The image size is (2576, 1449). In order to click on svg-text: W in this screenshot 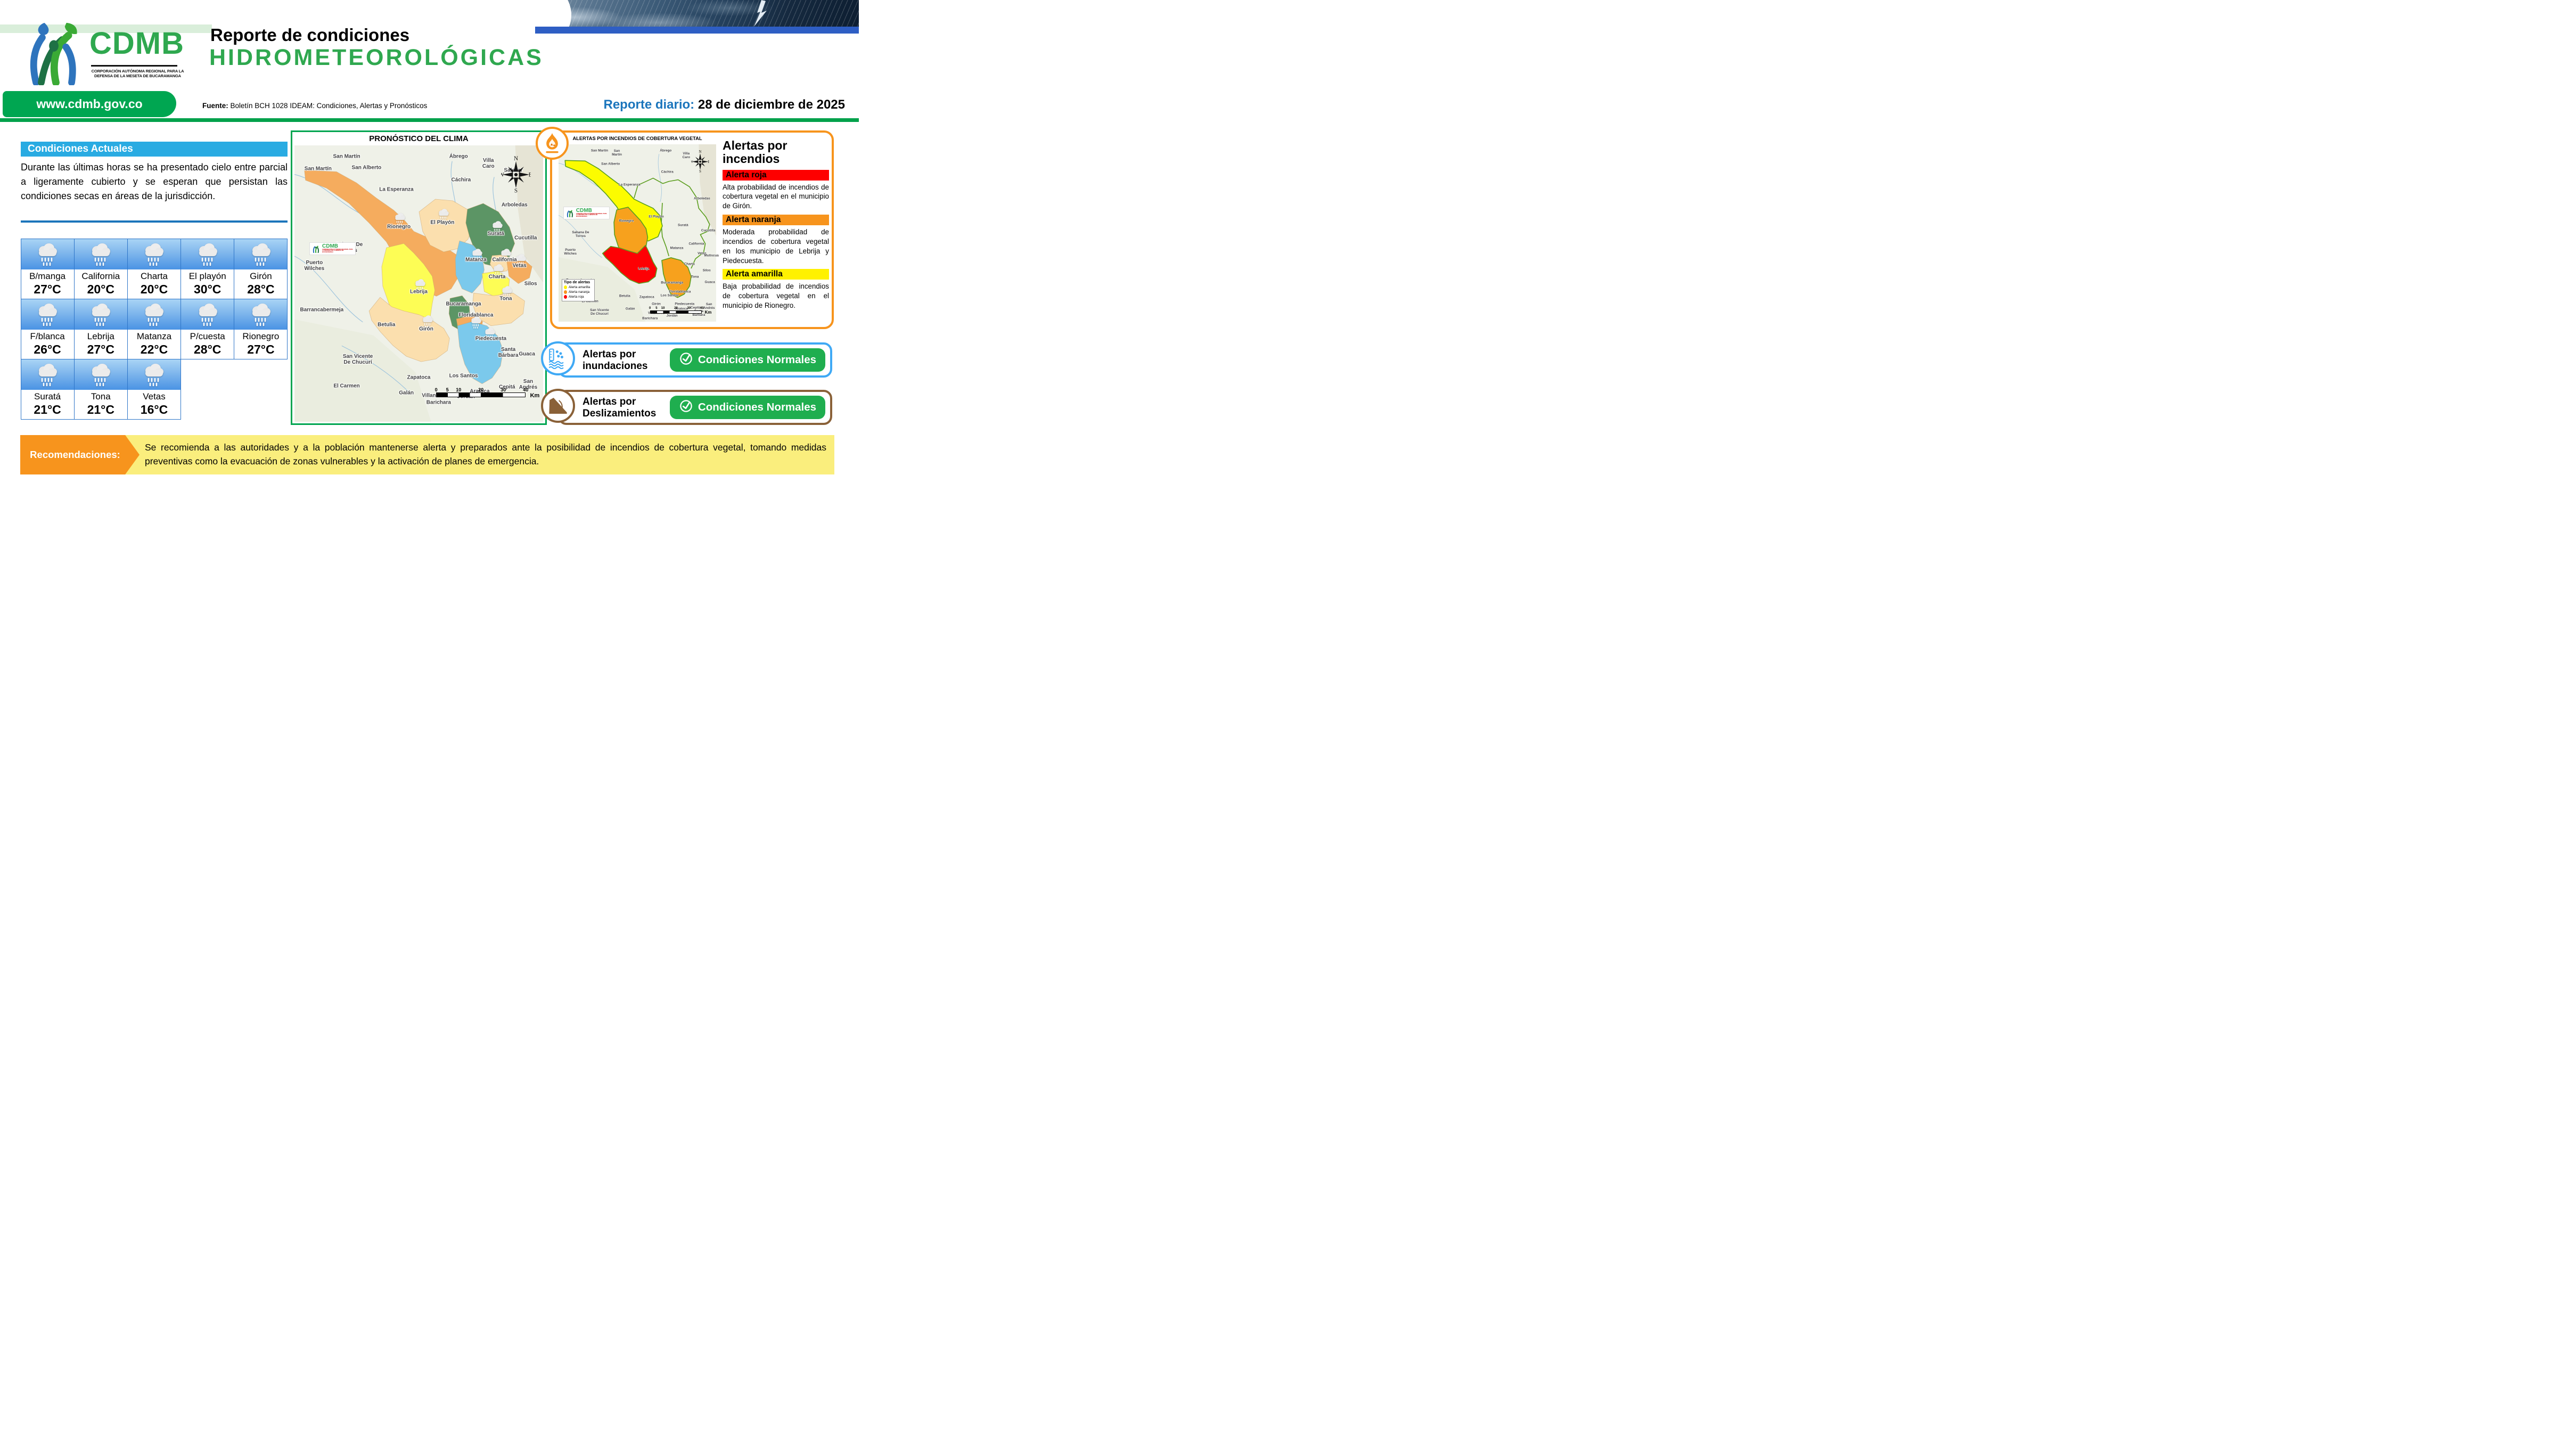, I will do `click(503, 175)`.